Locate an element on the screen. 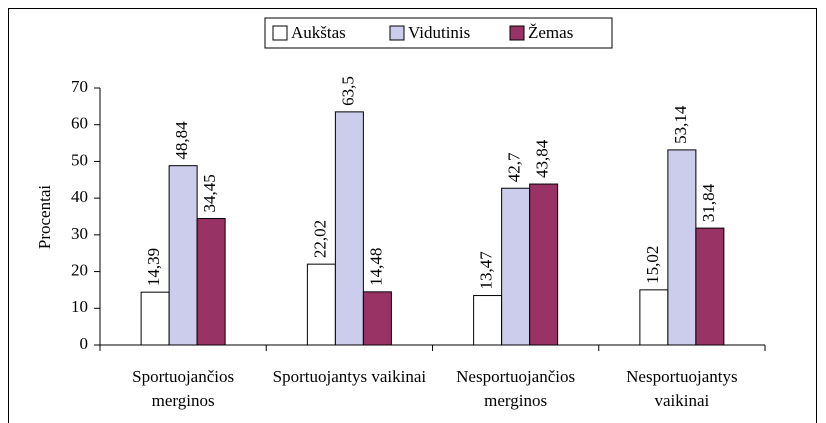  data-label: 14,39 is located at coordinates (153, 267).